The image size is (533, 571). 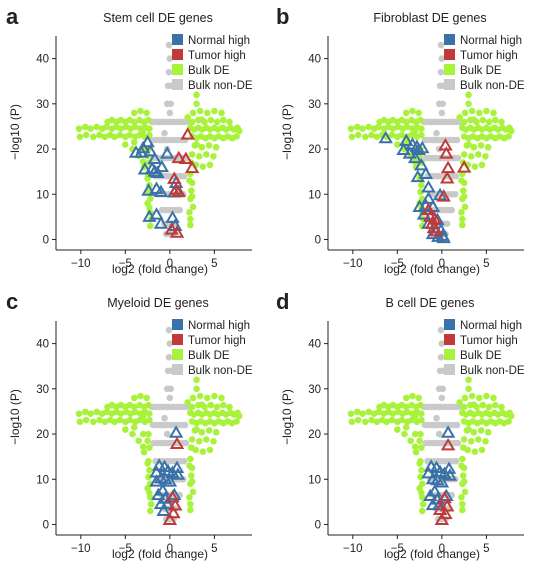 I want to click on y-tick-label: 10, so click(x=42, y=480).